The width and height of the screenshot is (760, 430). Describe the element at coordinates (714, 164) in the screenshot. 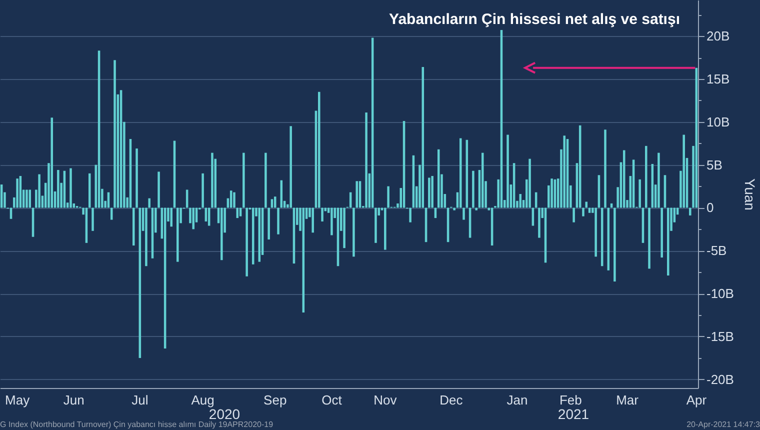

I see `y-tick-label: 5B` at that location.